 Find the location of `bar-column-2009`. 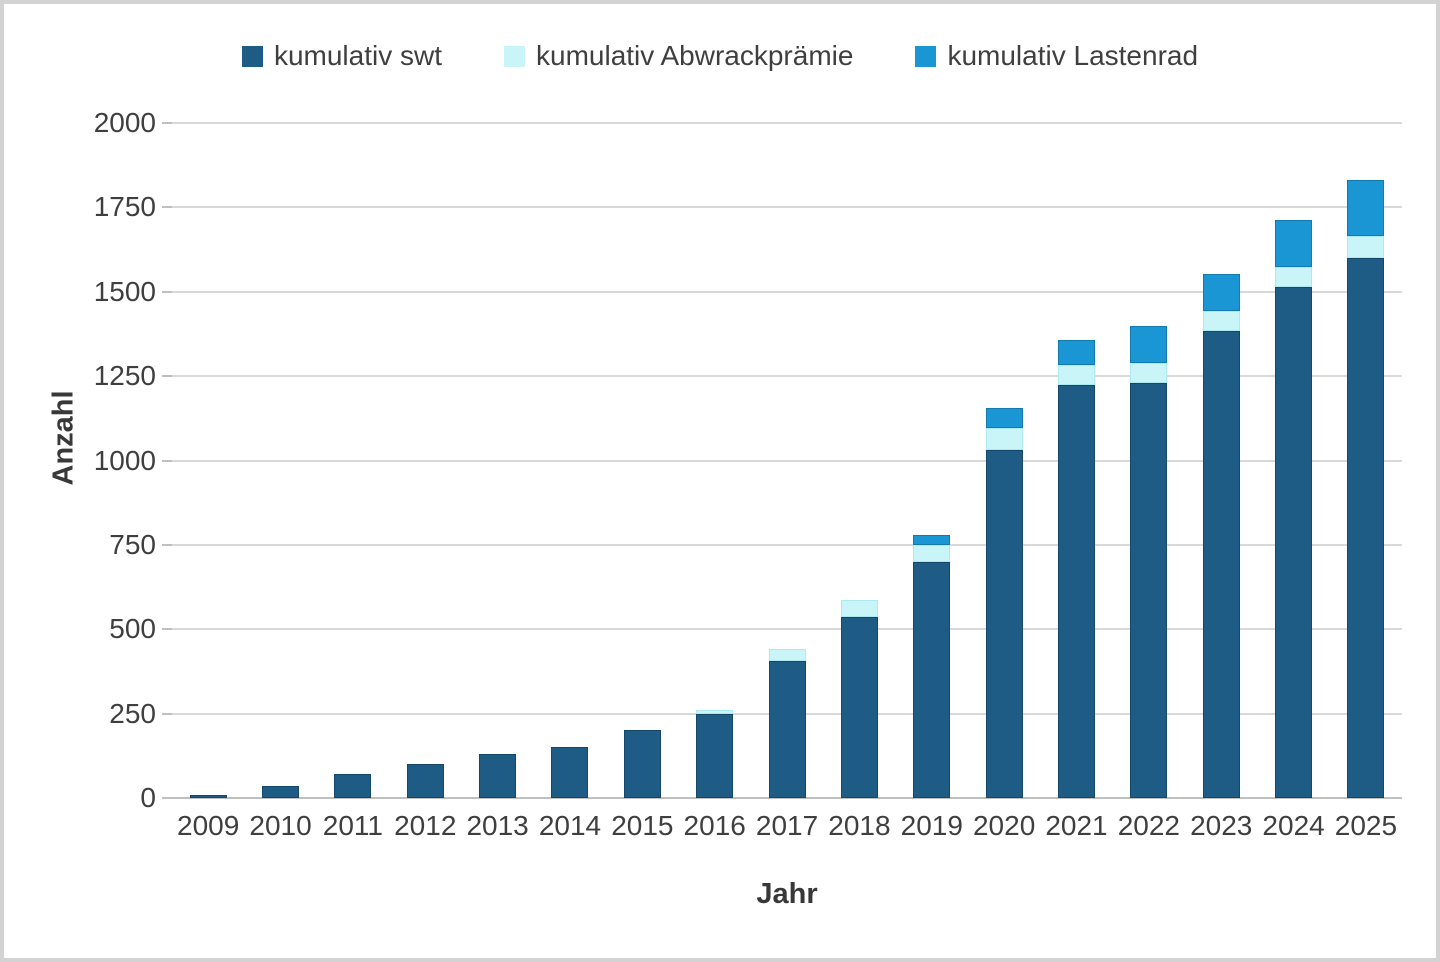

bar-column-2009 is located at coordinates (208, 460).